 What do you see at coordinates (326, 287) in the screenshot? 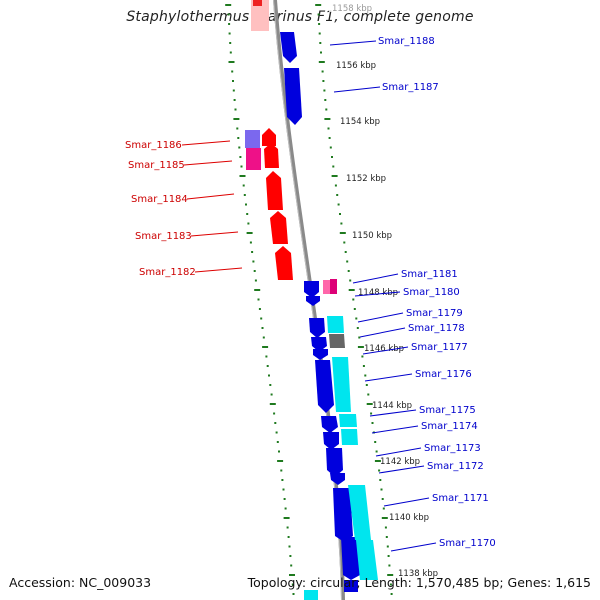
I see `feature-smar-1181-pink` at bounding box center [326, 287].